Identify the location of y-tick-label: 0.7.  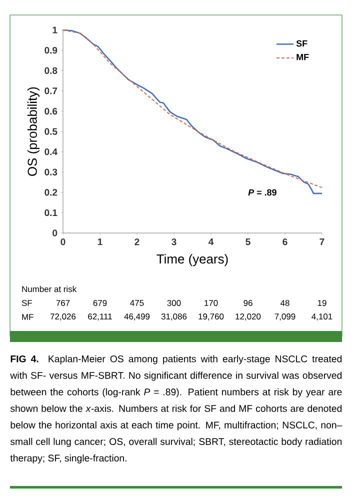
(51, 91).